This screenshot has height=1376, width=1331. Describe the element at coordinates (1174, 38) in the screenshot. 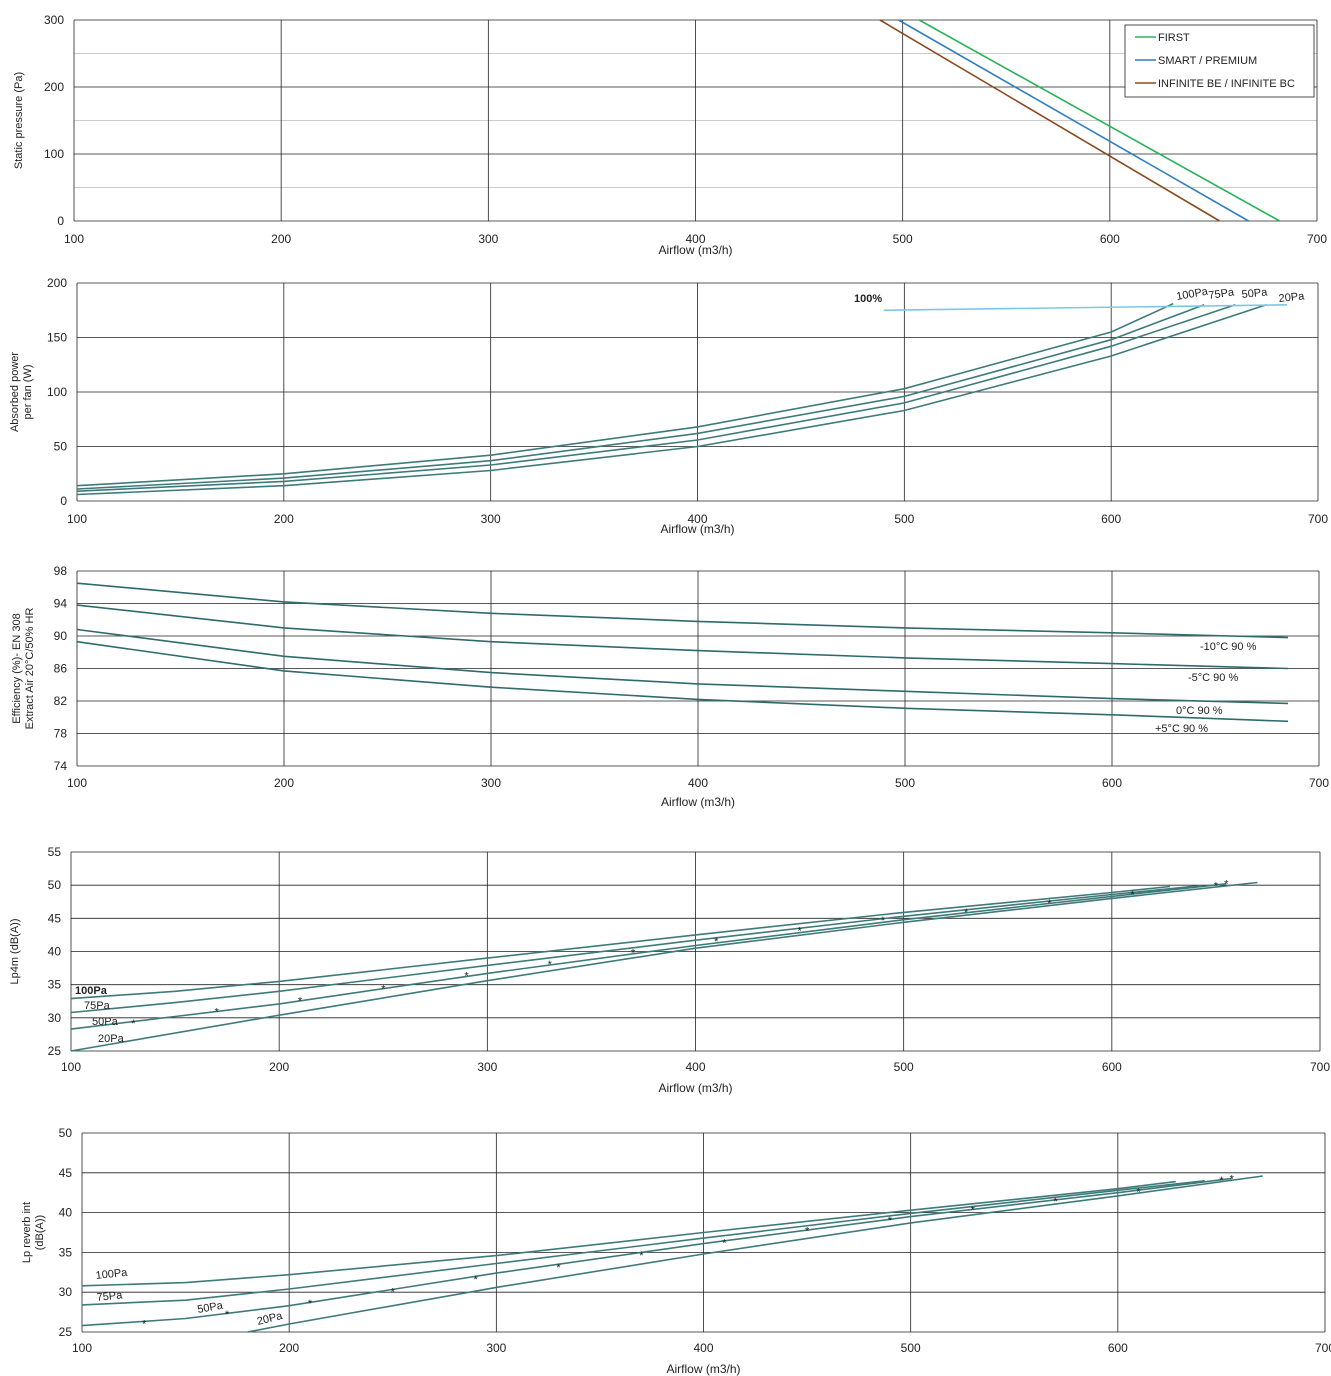

I see `legend-entry: FIRST` at that location.